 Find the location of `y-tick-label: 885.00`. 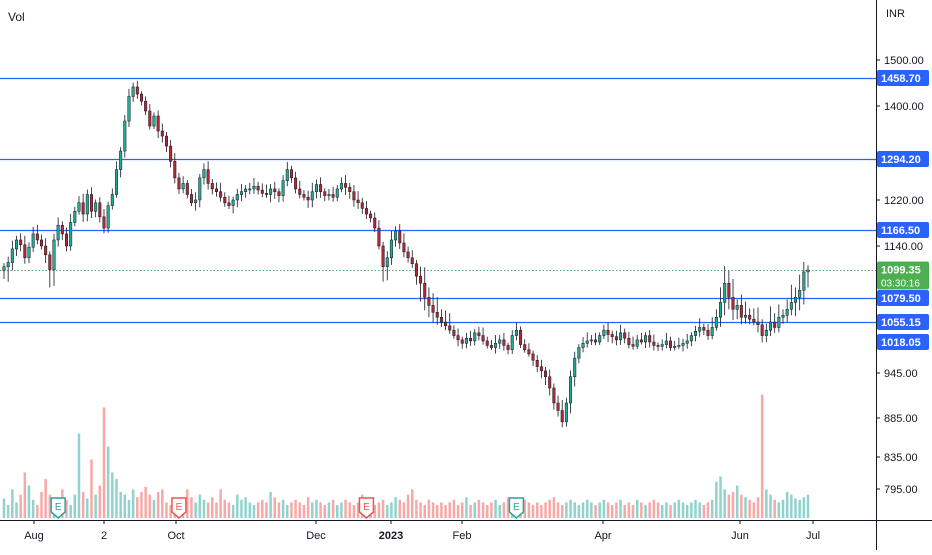

y-tick-label: 885.00 is located at coordinates (901, 419).